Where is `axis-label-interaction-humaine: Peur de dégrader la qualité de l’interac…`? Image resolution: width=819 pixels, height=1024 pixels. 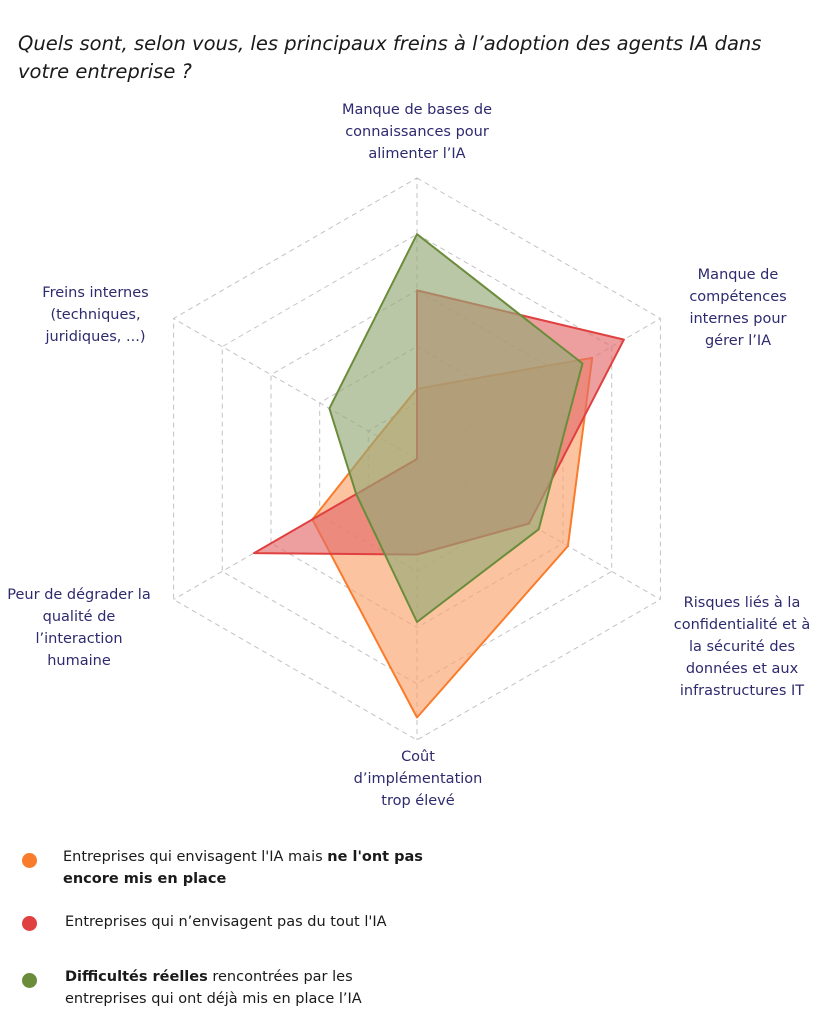
axis-label-interaction-humaine: Peur de dégrader la qualité de l’interac… is located at coordinates (79, 628).